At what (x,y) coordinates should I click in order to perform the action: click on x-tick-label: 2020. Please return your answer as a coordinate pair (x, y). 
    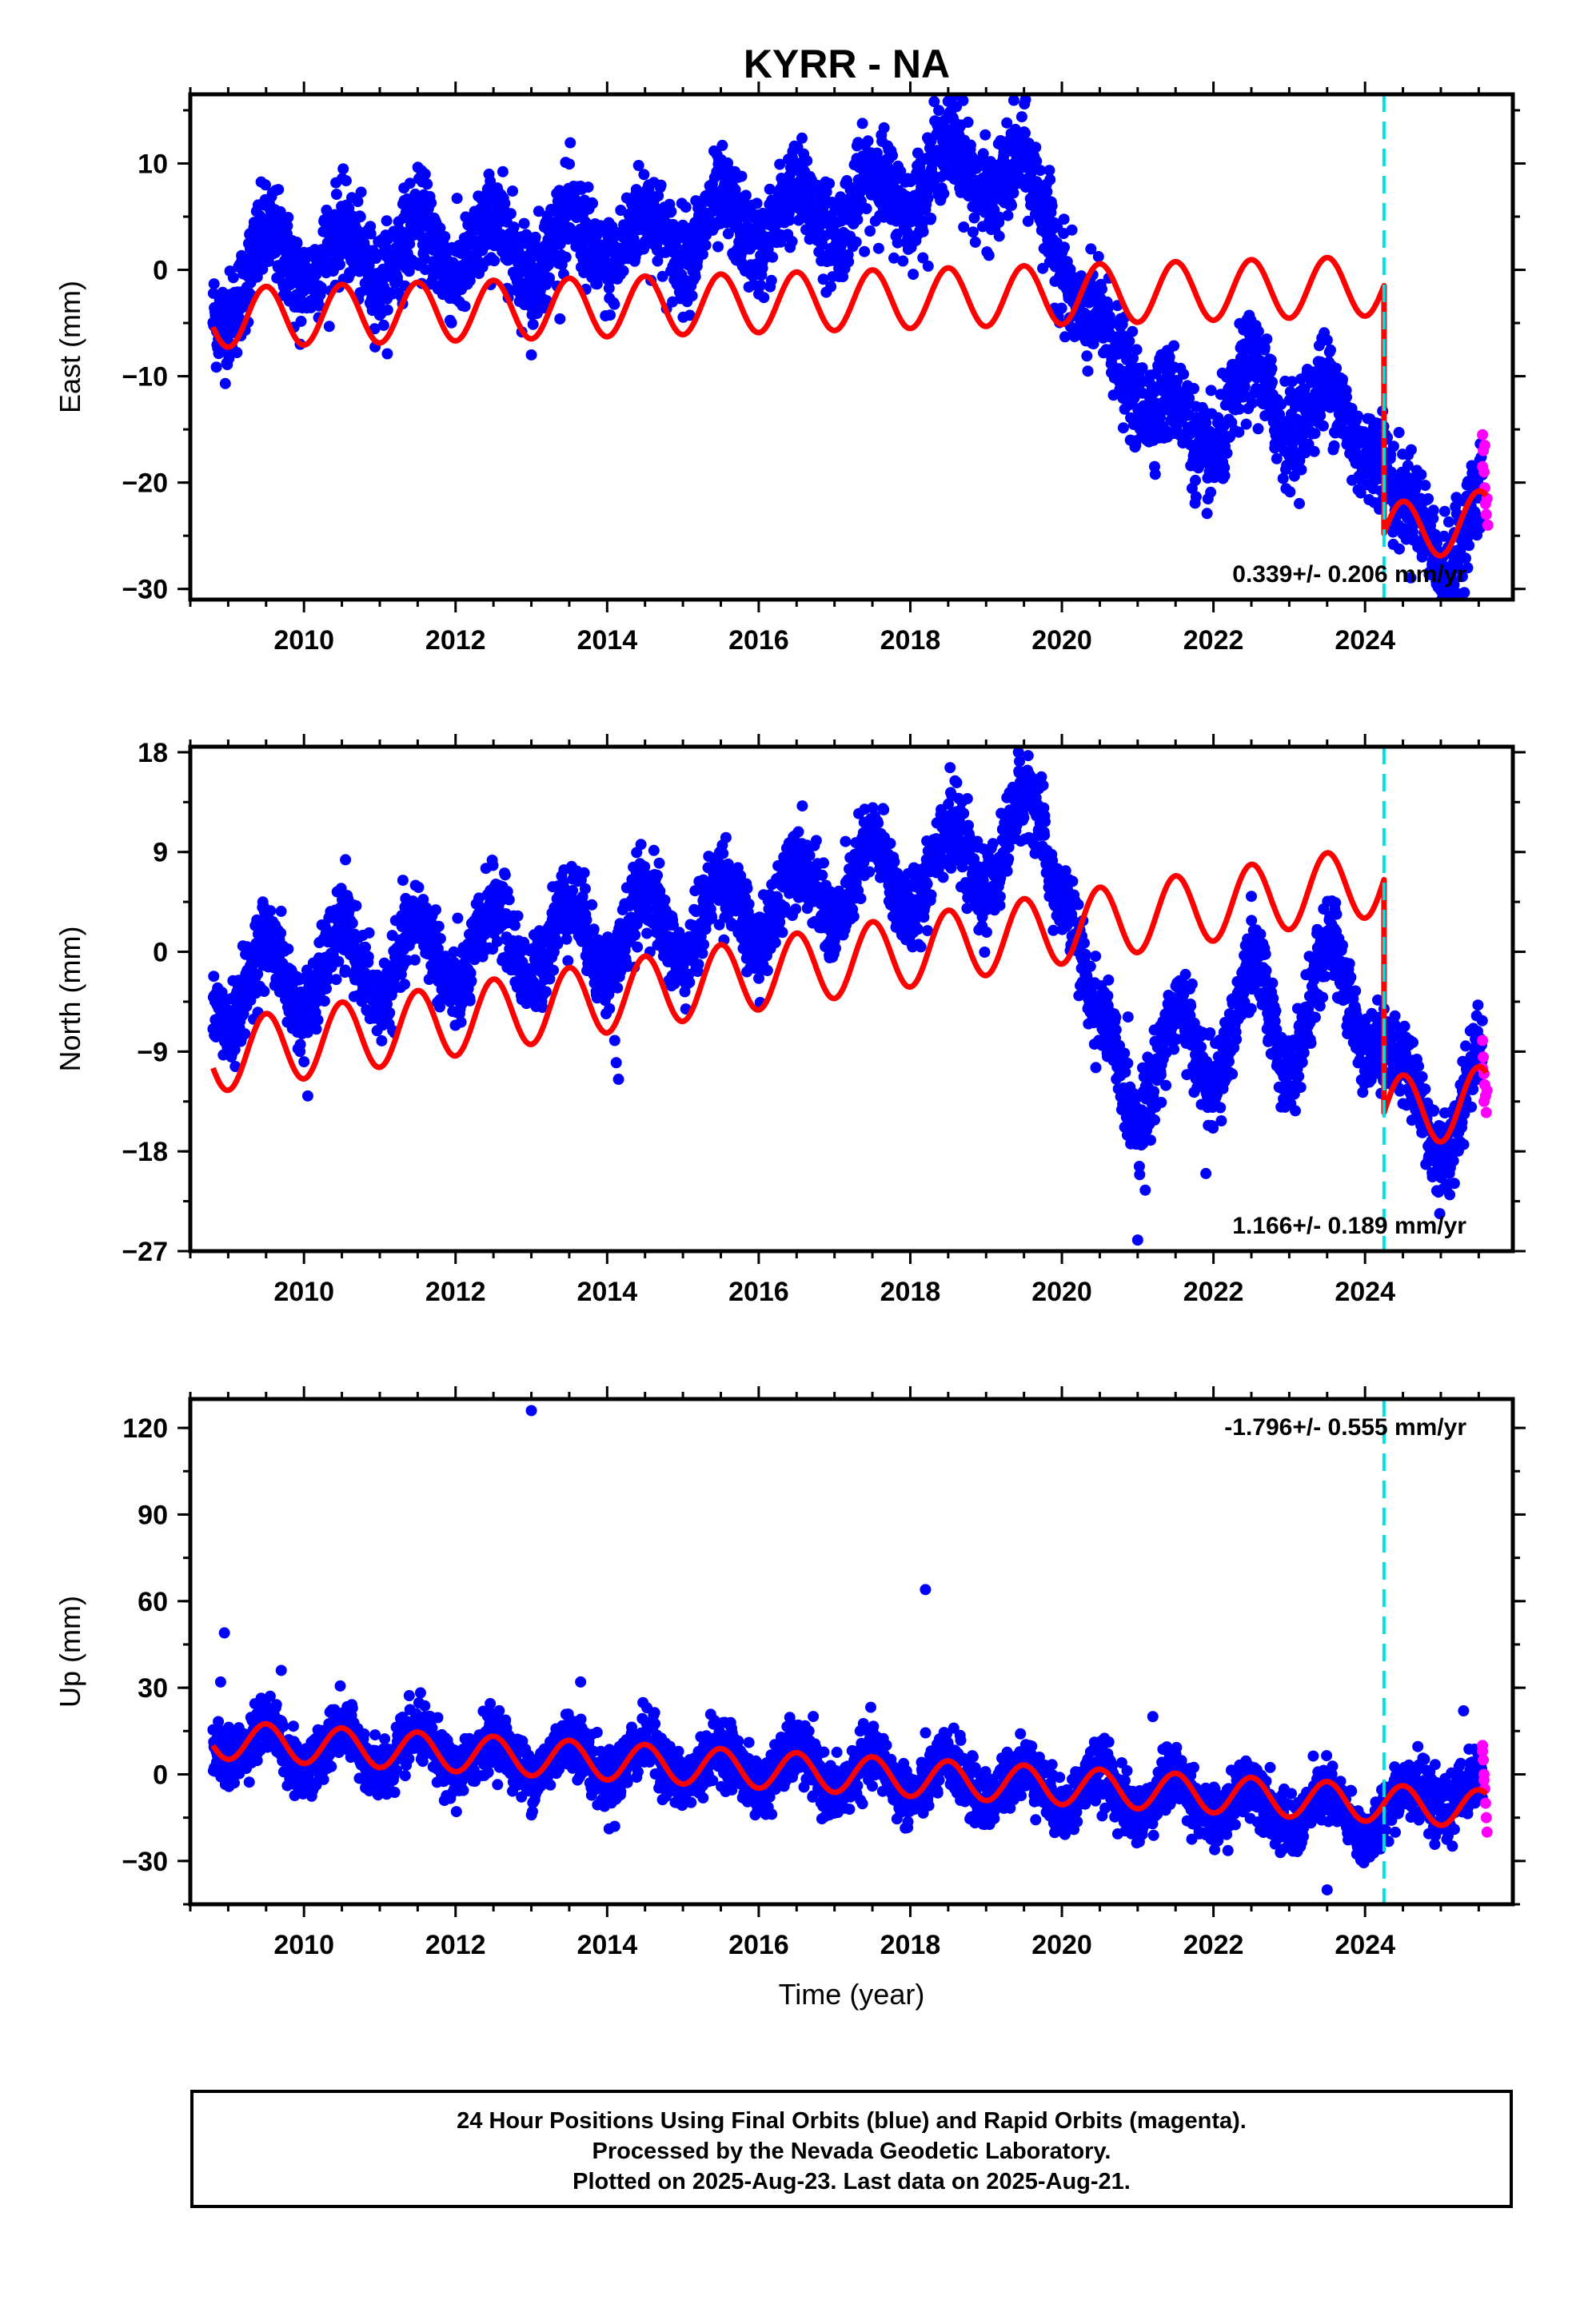
    Looking at the image, I should click on (1061, 640).